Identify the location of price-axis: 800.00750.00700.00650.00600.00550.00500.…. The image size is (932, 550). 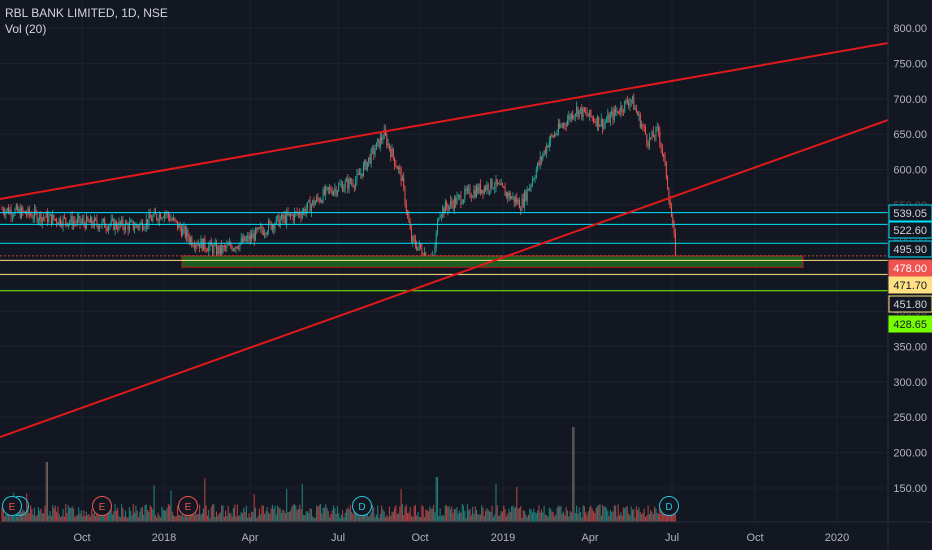
(909, 275).